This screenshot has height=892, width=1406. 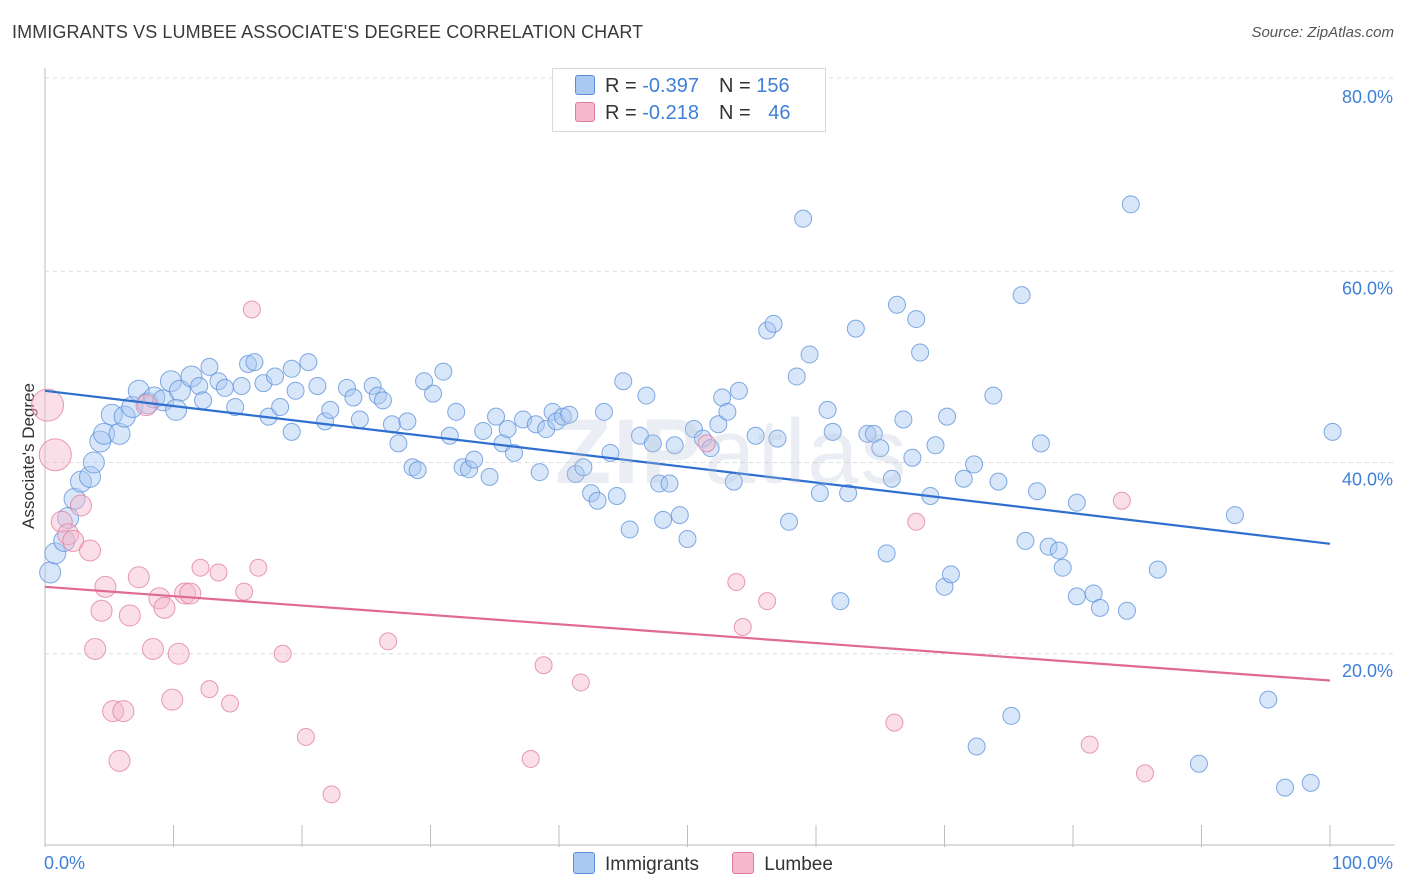 What do you see at coordinates (718, 863) in the screenshot?
I see `x-tick-labels: 0.0% 100.0%` at bounding box center [718, 863].